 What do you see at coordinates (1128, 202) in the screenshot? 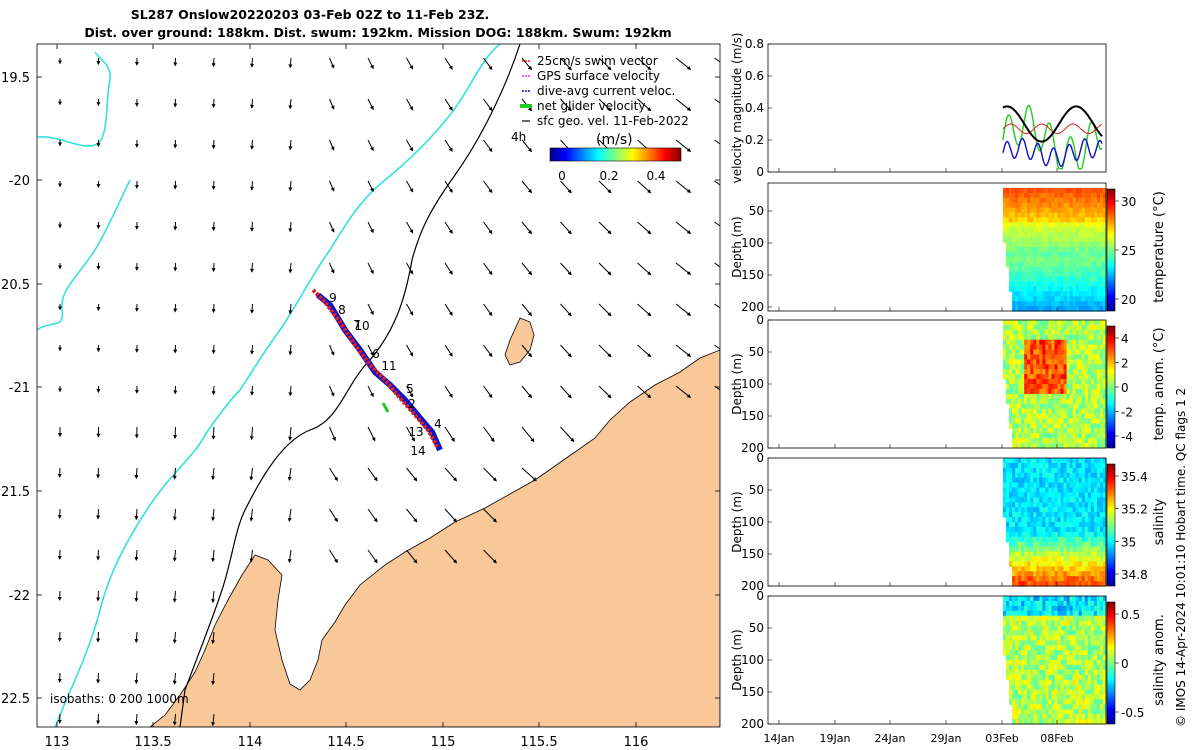
I see `colorbar-tick-label: 30` at bounding box center [1128, 202].